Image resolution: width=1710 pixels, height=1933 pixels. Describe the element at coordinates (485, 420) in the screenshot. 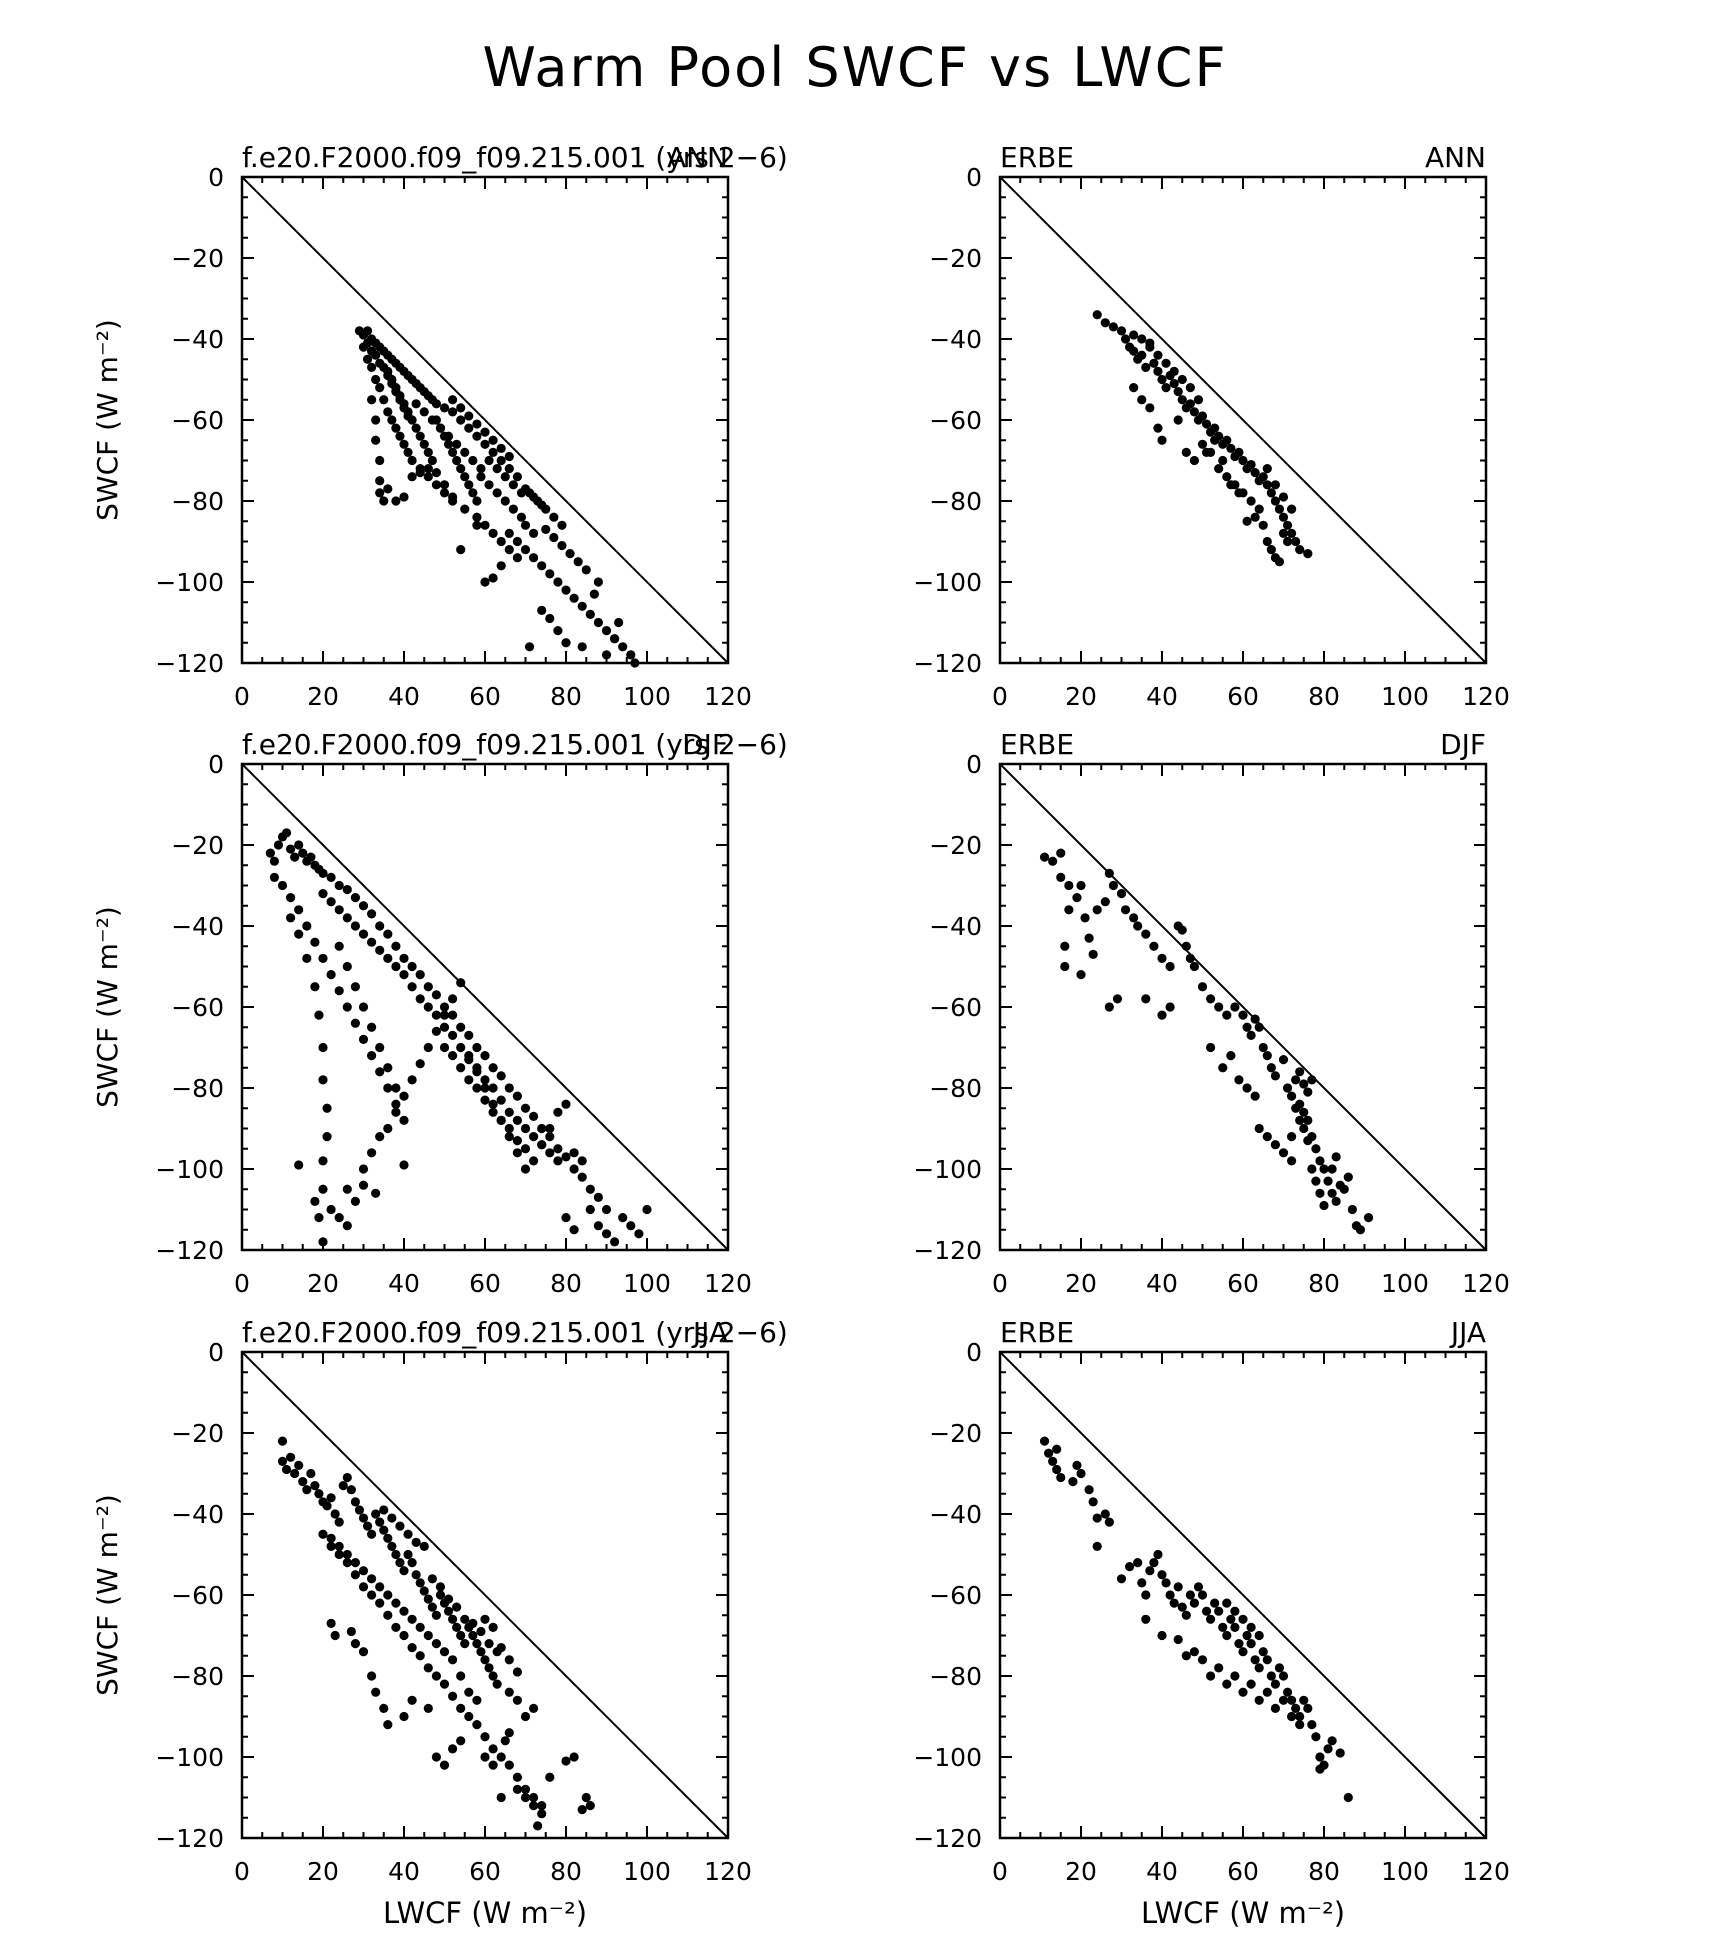

I see `reference-line` at that location.